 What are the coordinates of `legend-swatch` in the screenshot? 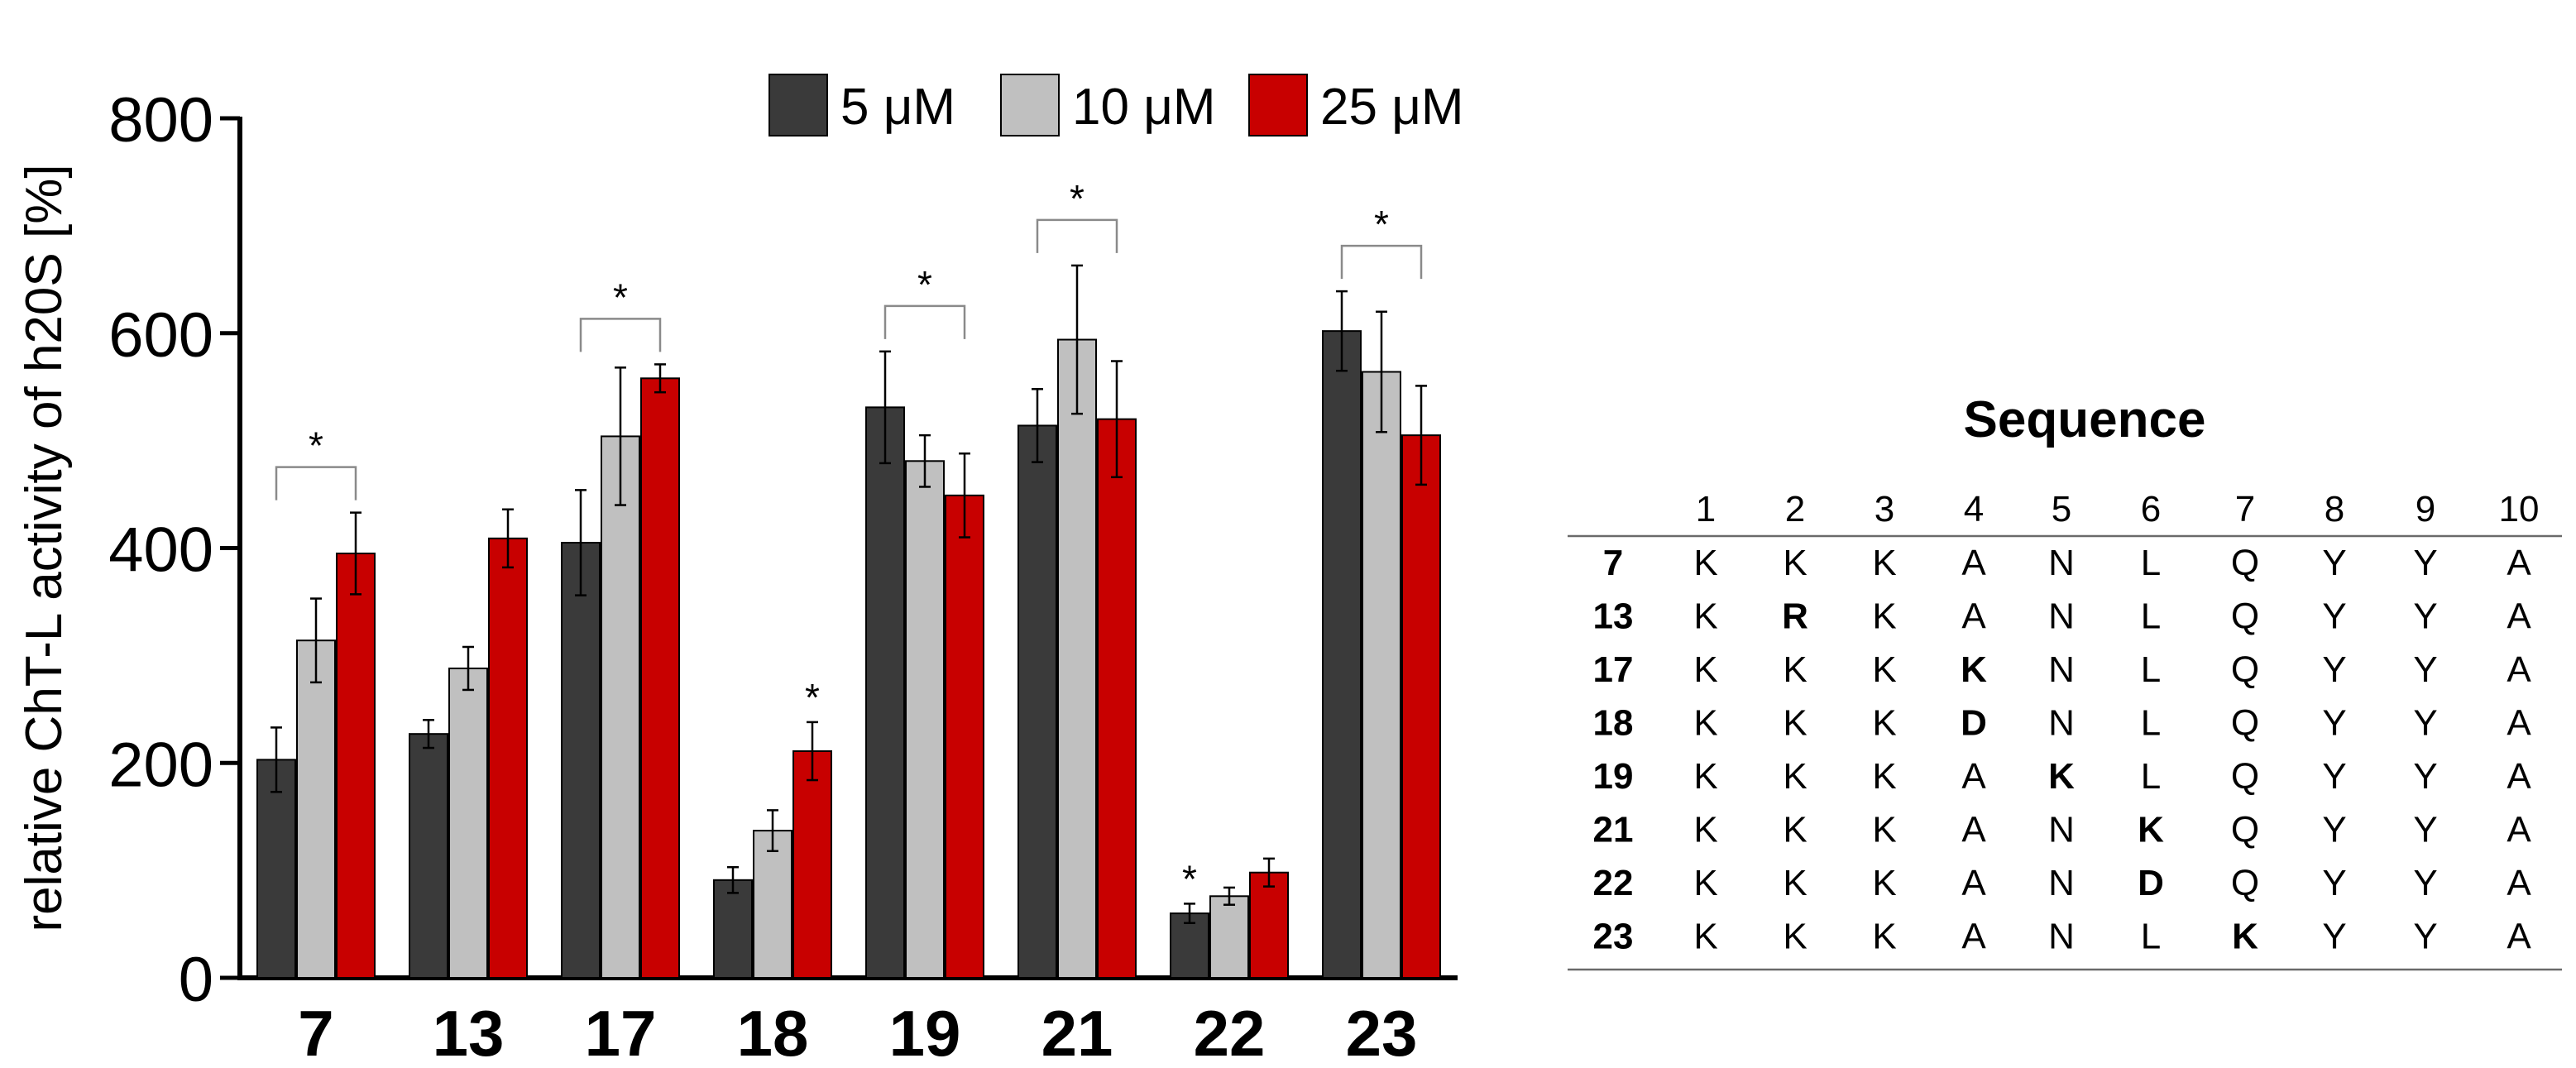 It's located at (1278, 105).